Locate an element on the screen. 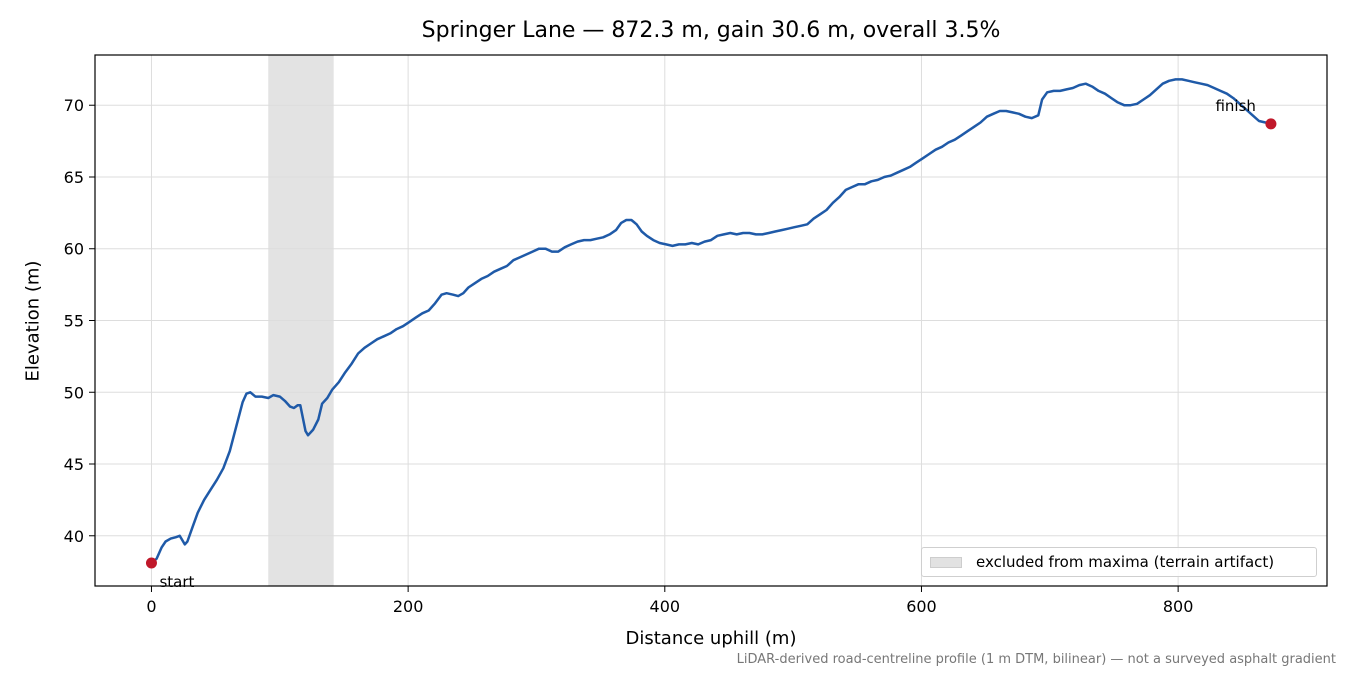 This screenshot has height=675, width=1350. y-tick-label: 40 is located at coordinates (74, 536).